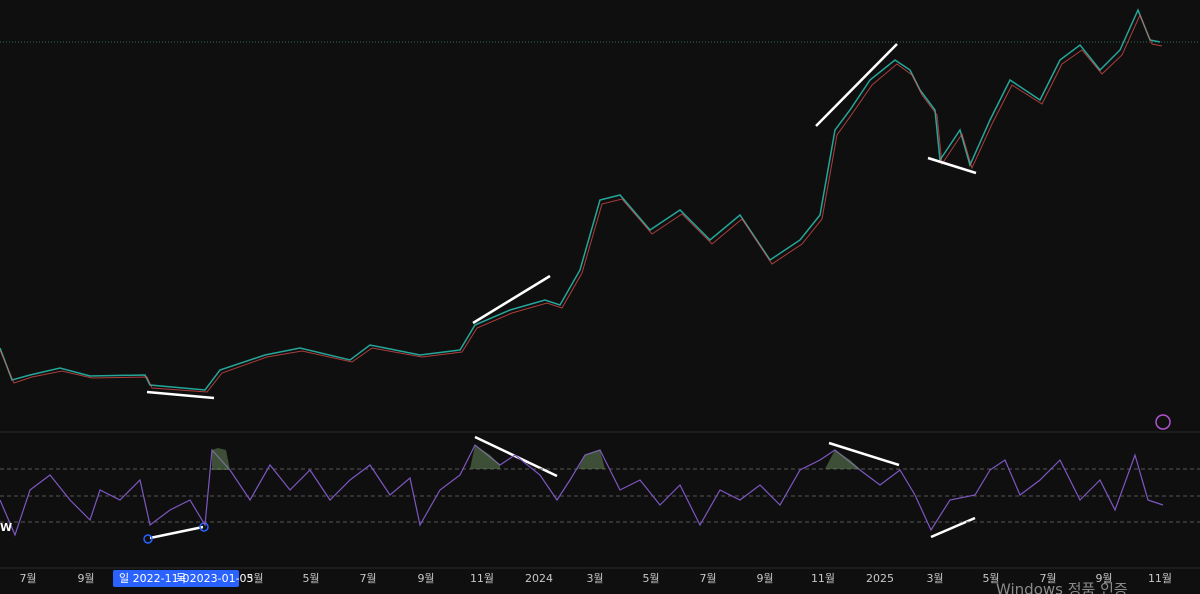  What do you see at coordinates (148, 539) in the screenshot?
I see `anchor` at bounding box center [148, 539].